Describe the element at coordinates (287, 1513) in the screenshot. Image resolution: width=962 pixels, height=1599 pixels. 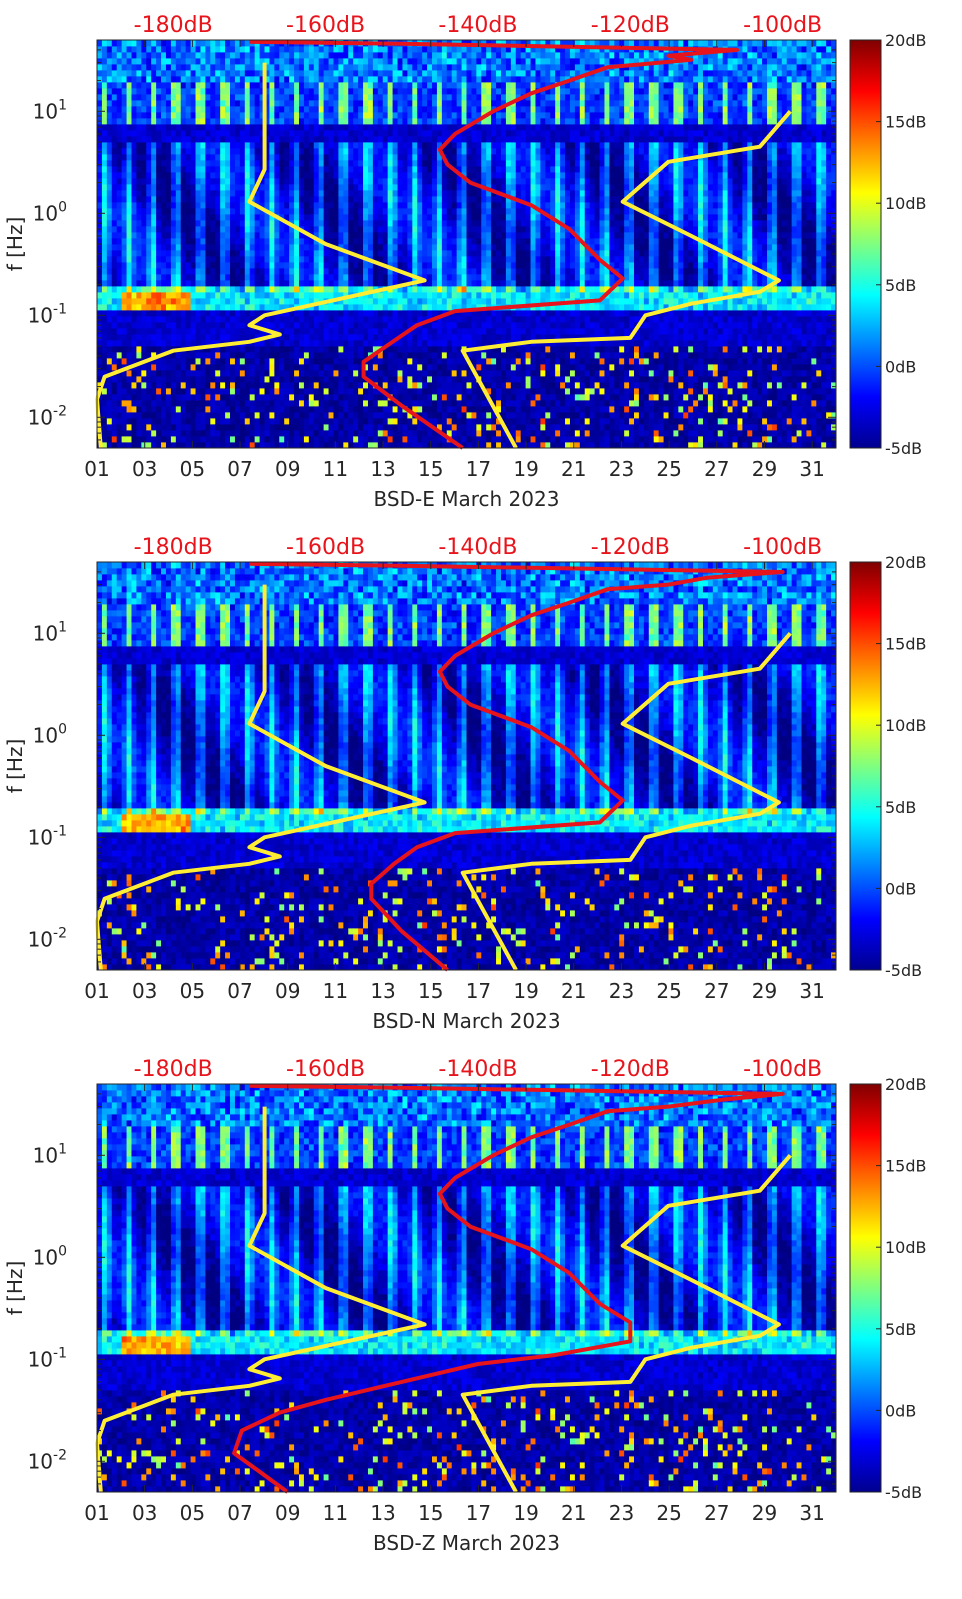
I see `x-tick-label: 09` at that location.